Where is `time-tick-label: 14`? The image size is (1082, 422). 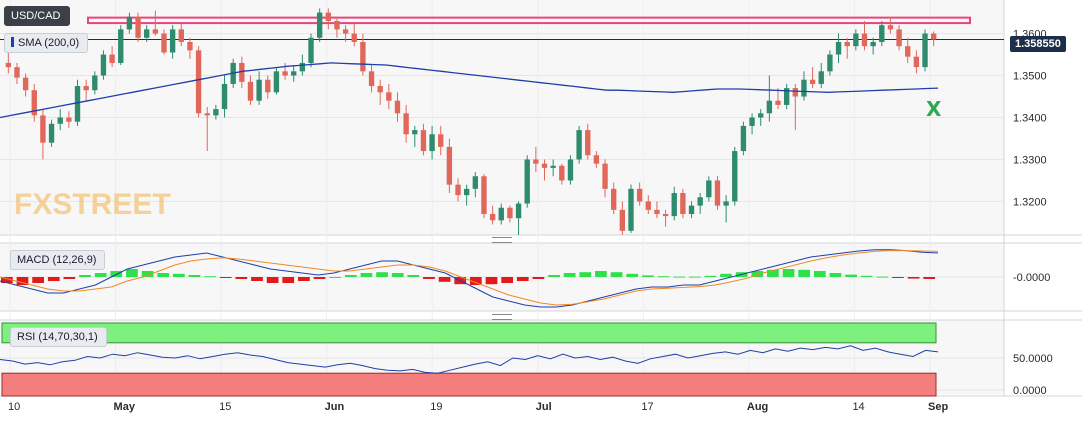 time-tick-label: 14 is located at coordinates (858, 407).